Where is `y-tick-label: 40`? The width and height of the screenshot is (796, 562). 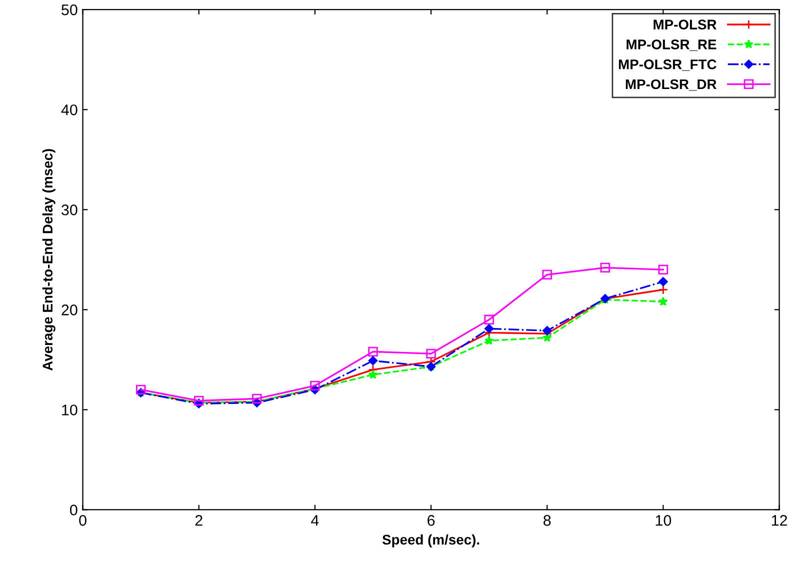
y-tick-label: 40 is located at coordinates (69, 110).